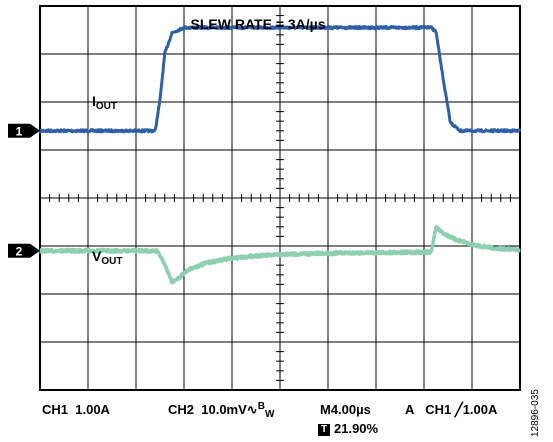 The width and height of the screenshot is (553, 442). What do you see at coordinates (92, 409) in the screenshot?
I see `ch1-scale: 1.00A` at bounding box center [92, 409].